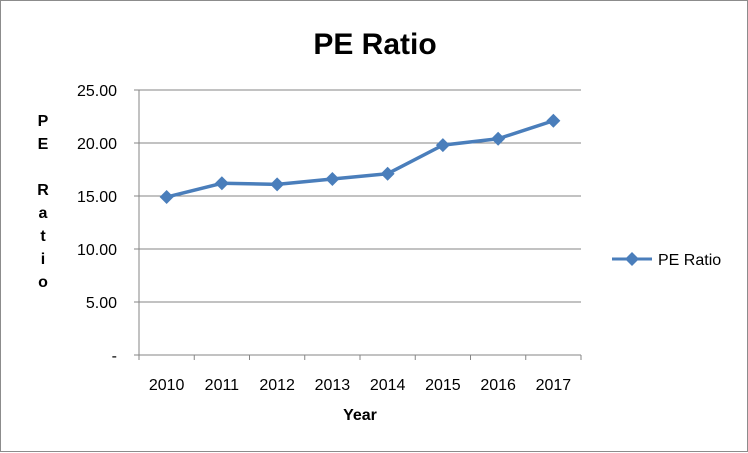 This screenshot has height=453, width=748. What do you see at coordinates (97, 91) in the screenshot?
I see `y-tick-label: 25.00` at bounding box center [97, 91].